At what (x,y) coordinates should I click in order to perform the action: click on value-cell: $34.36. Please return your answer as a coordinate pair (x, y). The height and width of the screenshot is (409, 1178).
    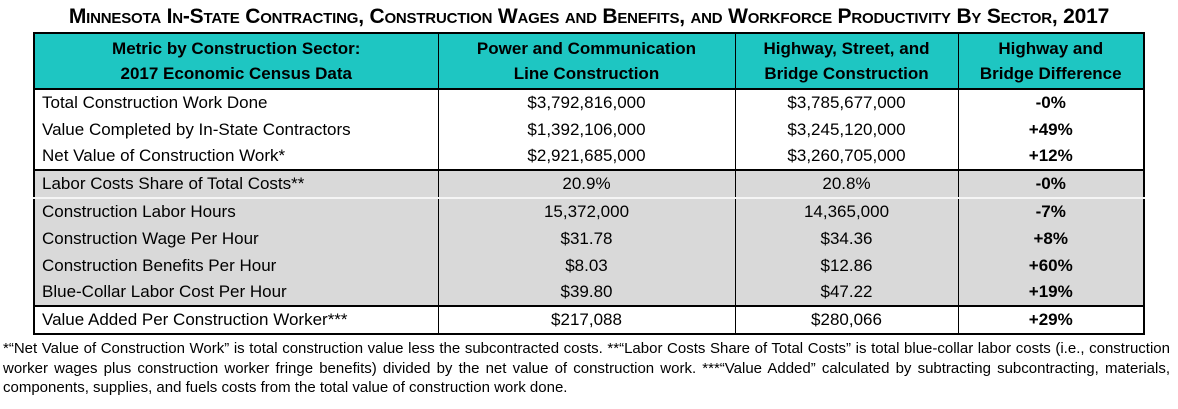
    Looking at the image, I should click on (846, 238).